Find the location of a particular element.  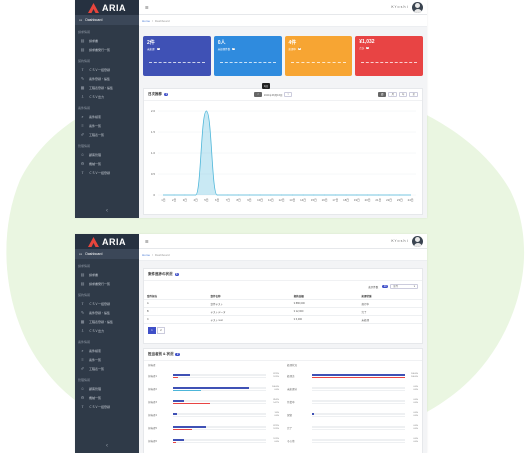

aria-logo-icon is located at coordinates (93, 241).